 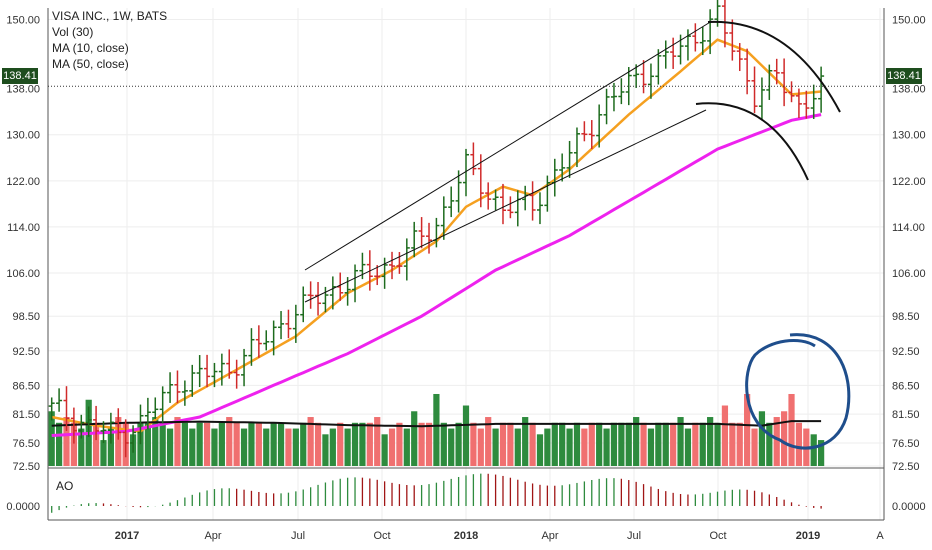 What do you see at coordinates (904, 76) in the screenshot?
I see `price-tag-right: 138.41` at bounding box center [904, 76].